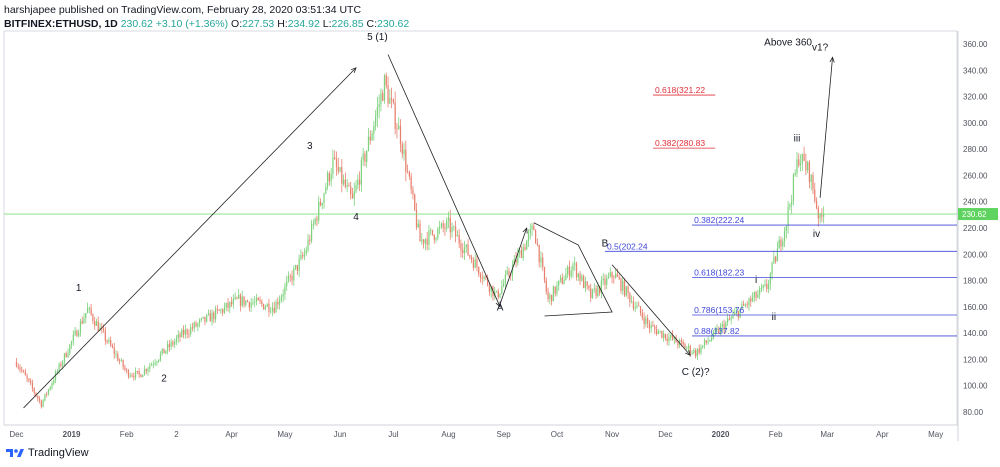 The height and width of the screenshot is (467, 1000). What do you see at coordinates (827, 434) in the screenshot?
I see `x-tick-label: Mar` at bounding box center [827, 434].